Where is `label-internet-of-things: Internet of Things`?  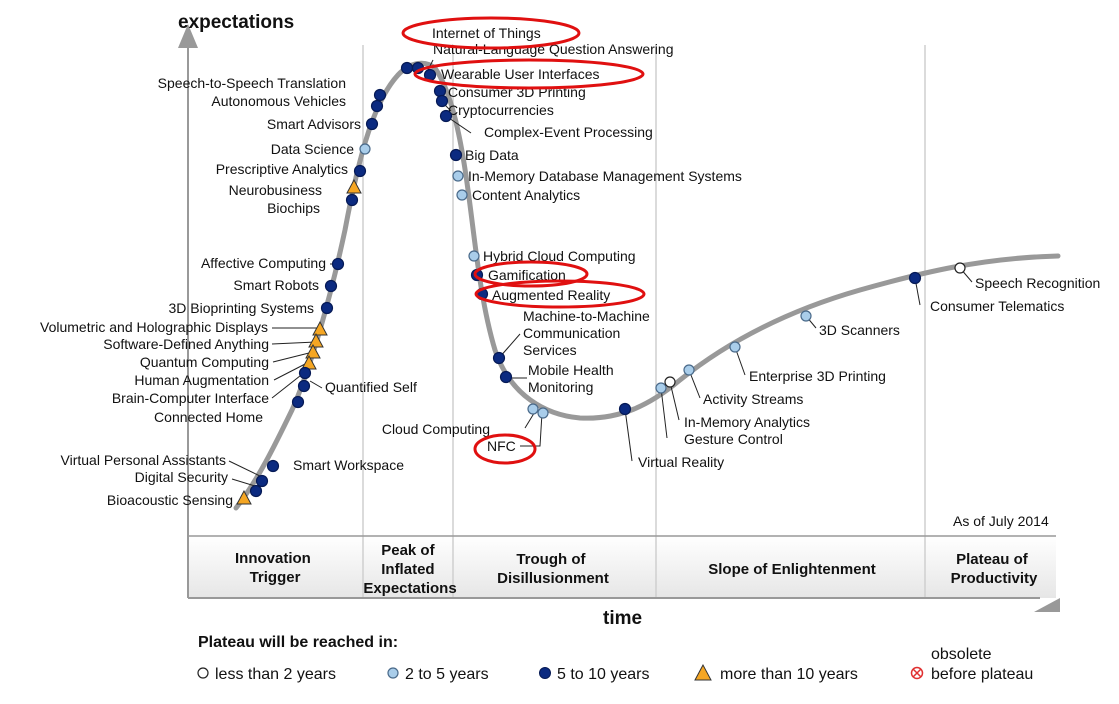
label-internet-of-things: Internet of Things is located at coordinates (486, 33).